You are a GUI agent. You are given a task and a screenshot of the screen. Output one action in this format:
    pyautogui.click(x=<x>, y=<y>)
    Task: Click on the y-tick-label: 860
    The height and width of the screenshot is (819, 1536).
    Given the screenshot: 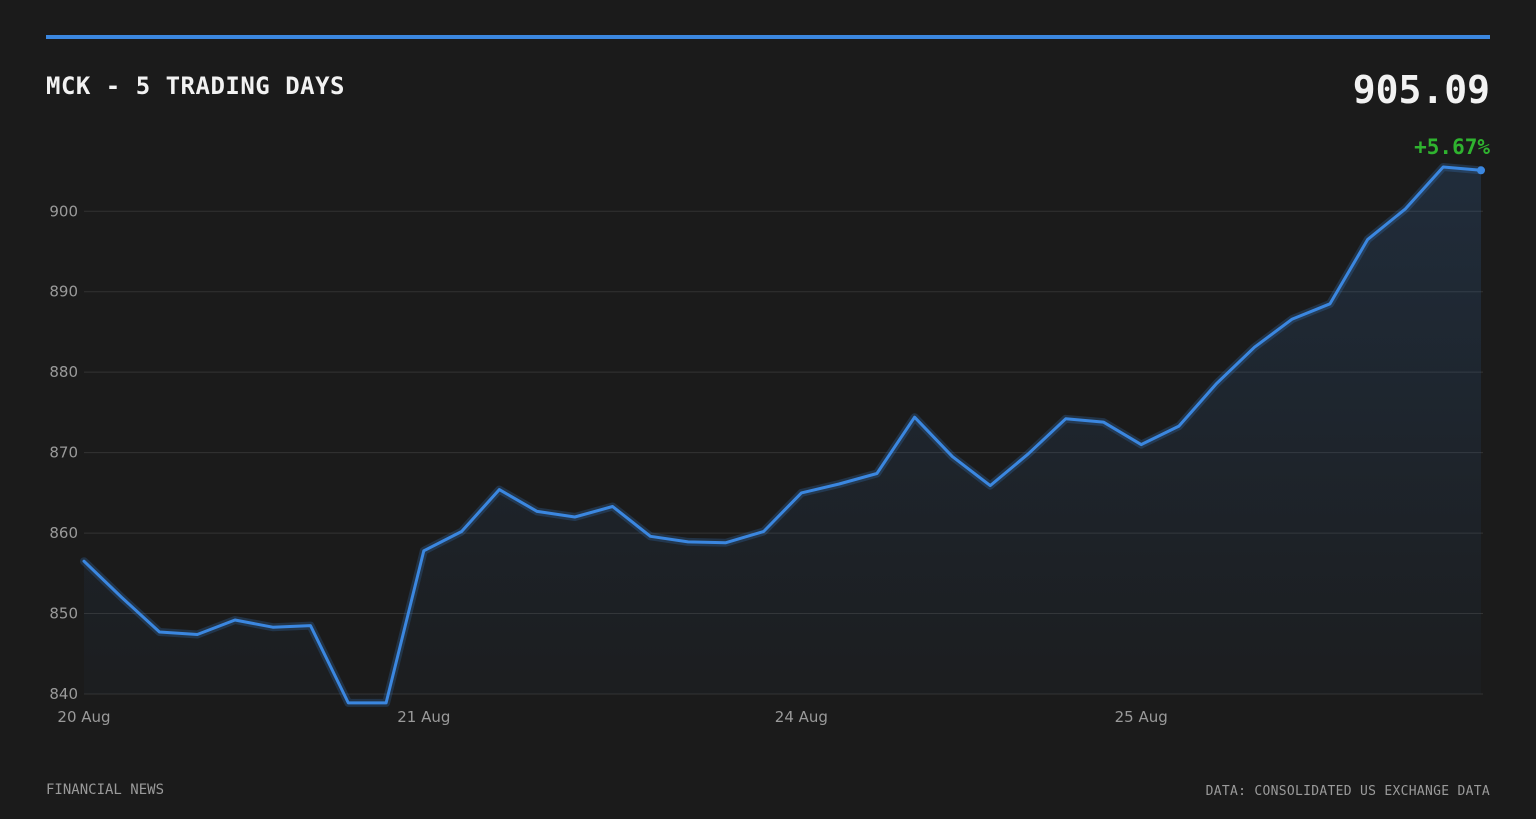 What is the action you would take?
    pyautogui.click(x=63, y=533)
    